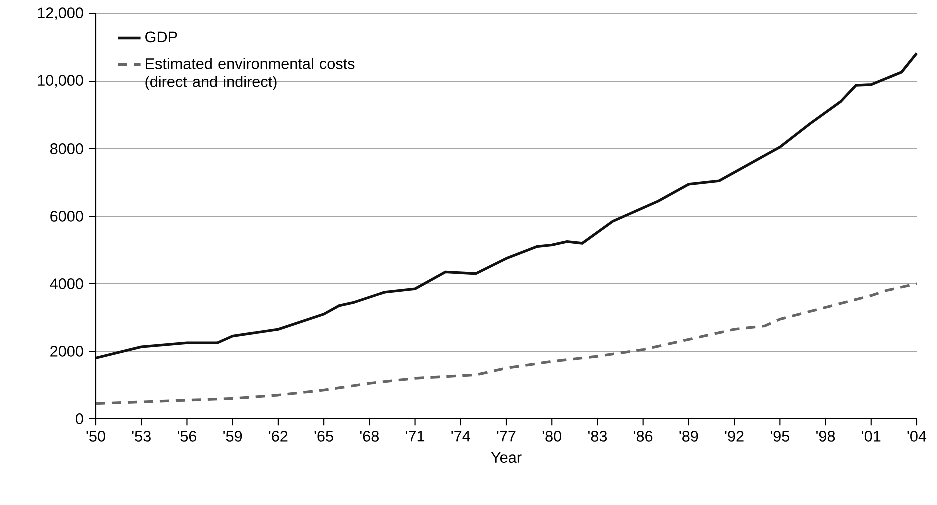 This screenshot has width=937, height=505. What do you see at coordinates (80, 419) in the screenshot?
I see `y-tick-label: 0` at bounding box center [80, 419].